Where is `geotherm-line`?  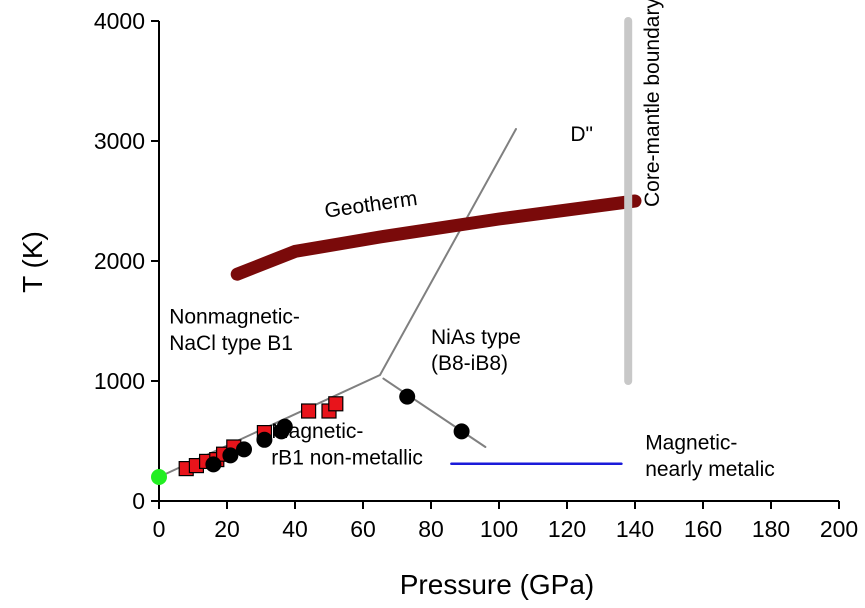 geotherm-line is located at coordinates (436, 237).